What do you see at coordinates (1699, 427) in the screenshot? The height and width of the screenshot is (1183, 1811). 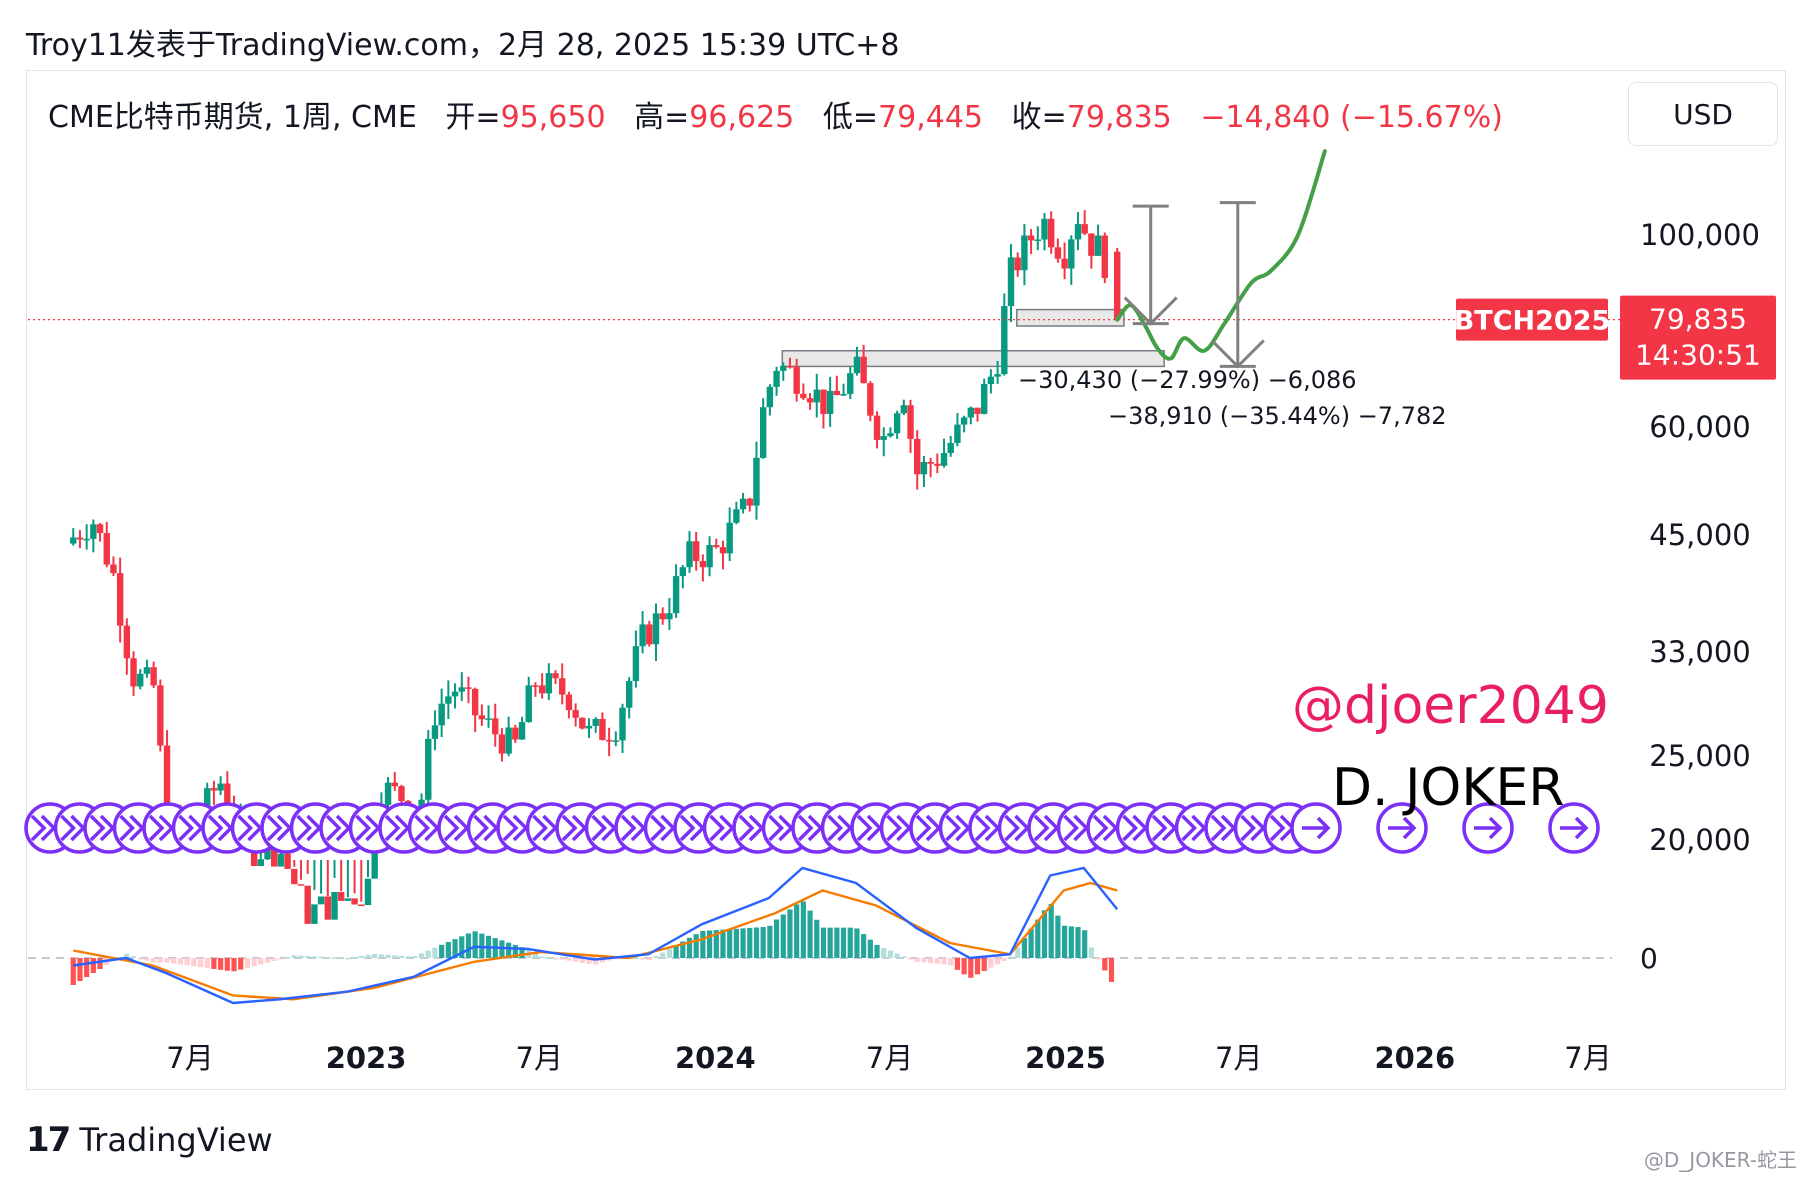 I see `y-axis-tick: 60,000` at bounding box center [1699, 427].